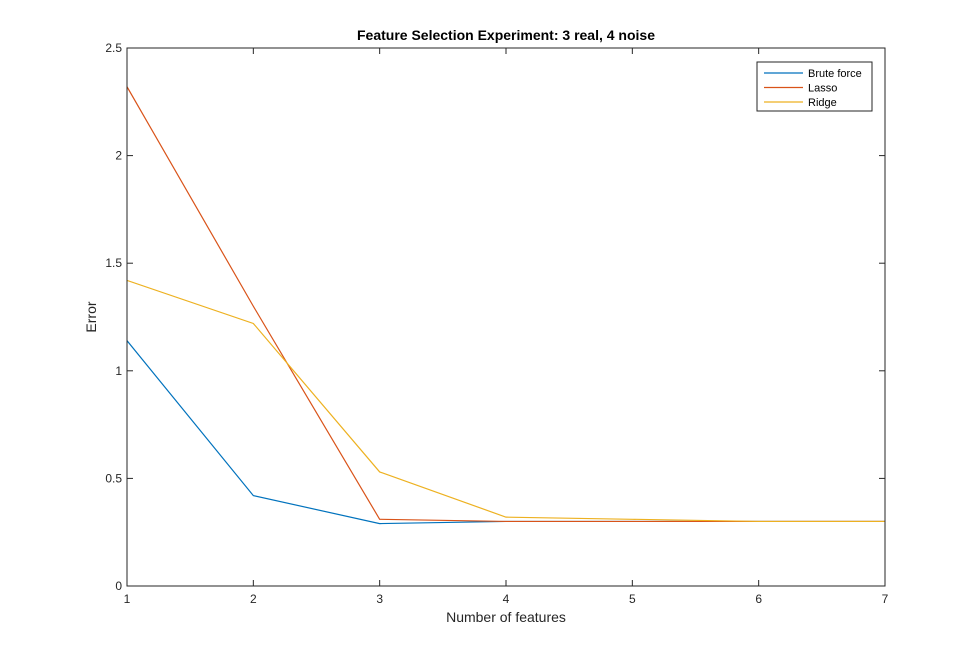  I want to click on x-axis-label: Number of features, so click(506, 617).